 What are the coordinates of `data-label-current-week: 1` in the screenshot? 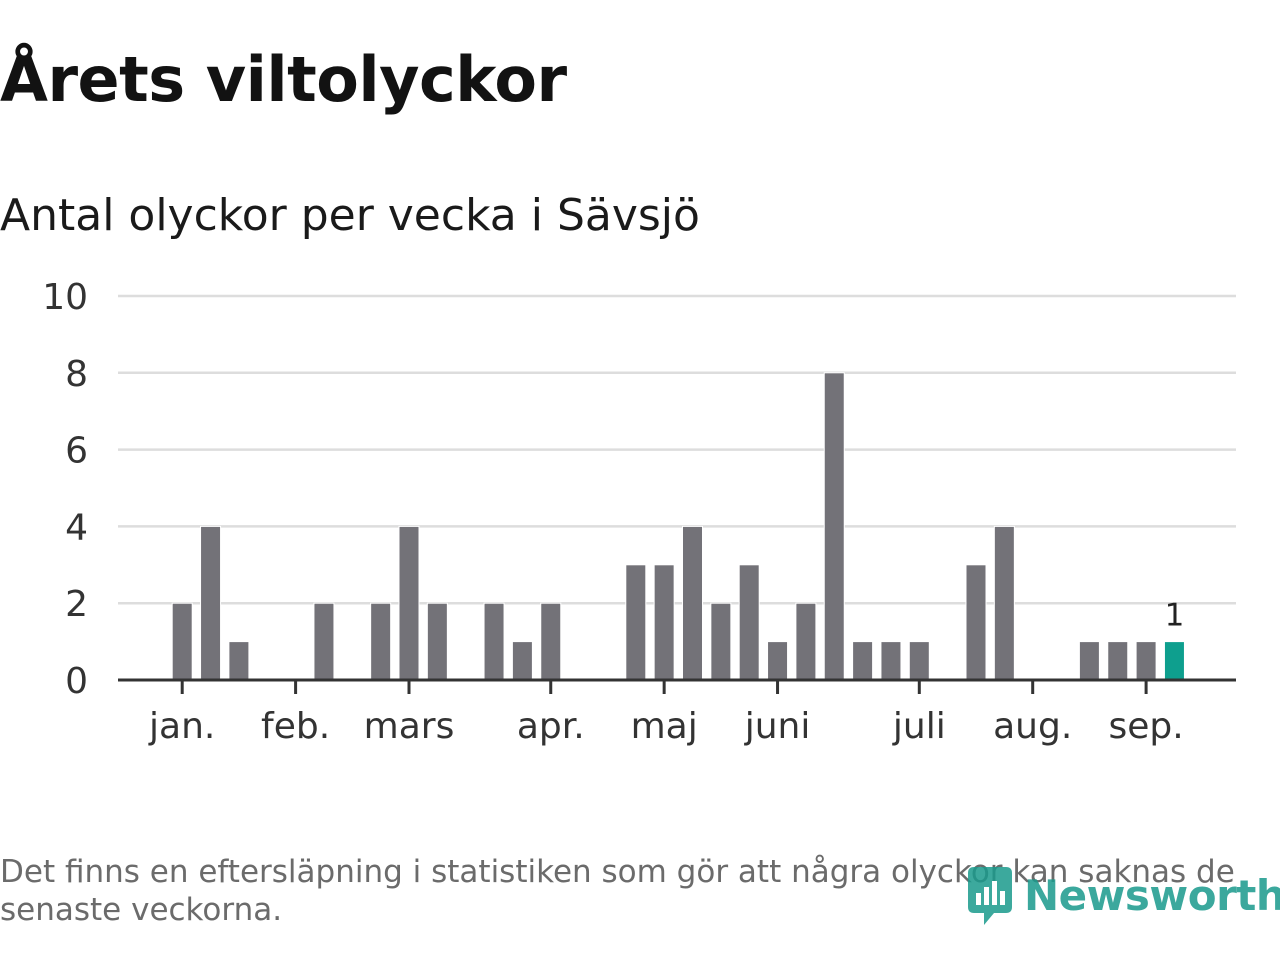 It's located at (1175, 616).